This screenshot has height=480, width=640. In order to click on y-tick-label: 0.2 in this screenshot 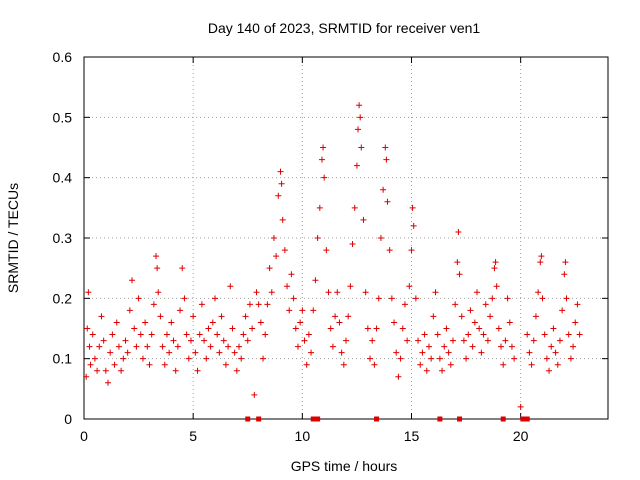, I will do `click(63, 298)`.